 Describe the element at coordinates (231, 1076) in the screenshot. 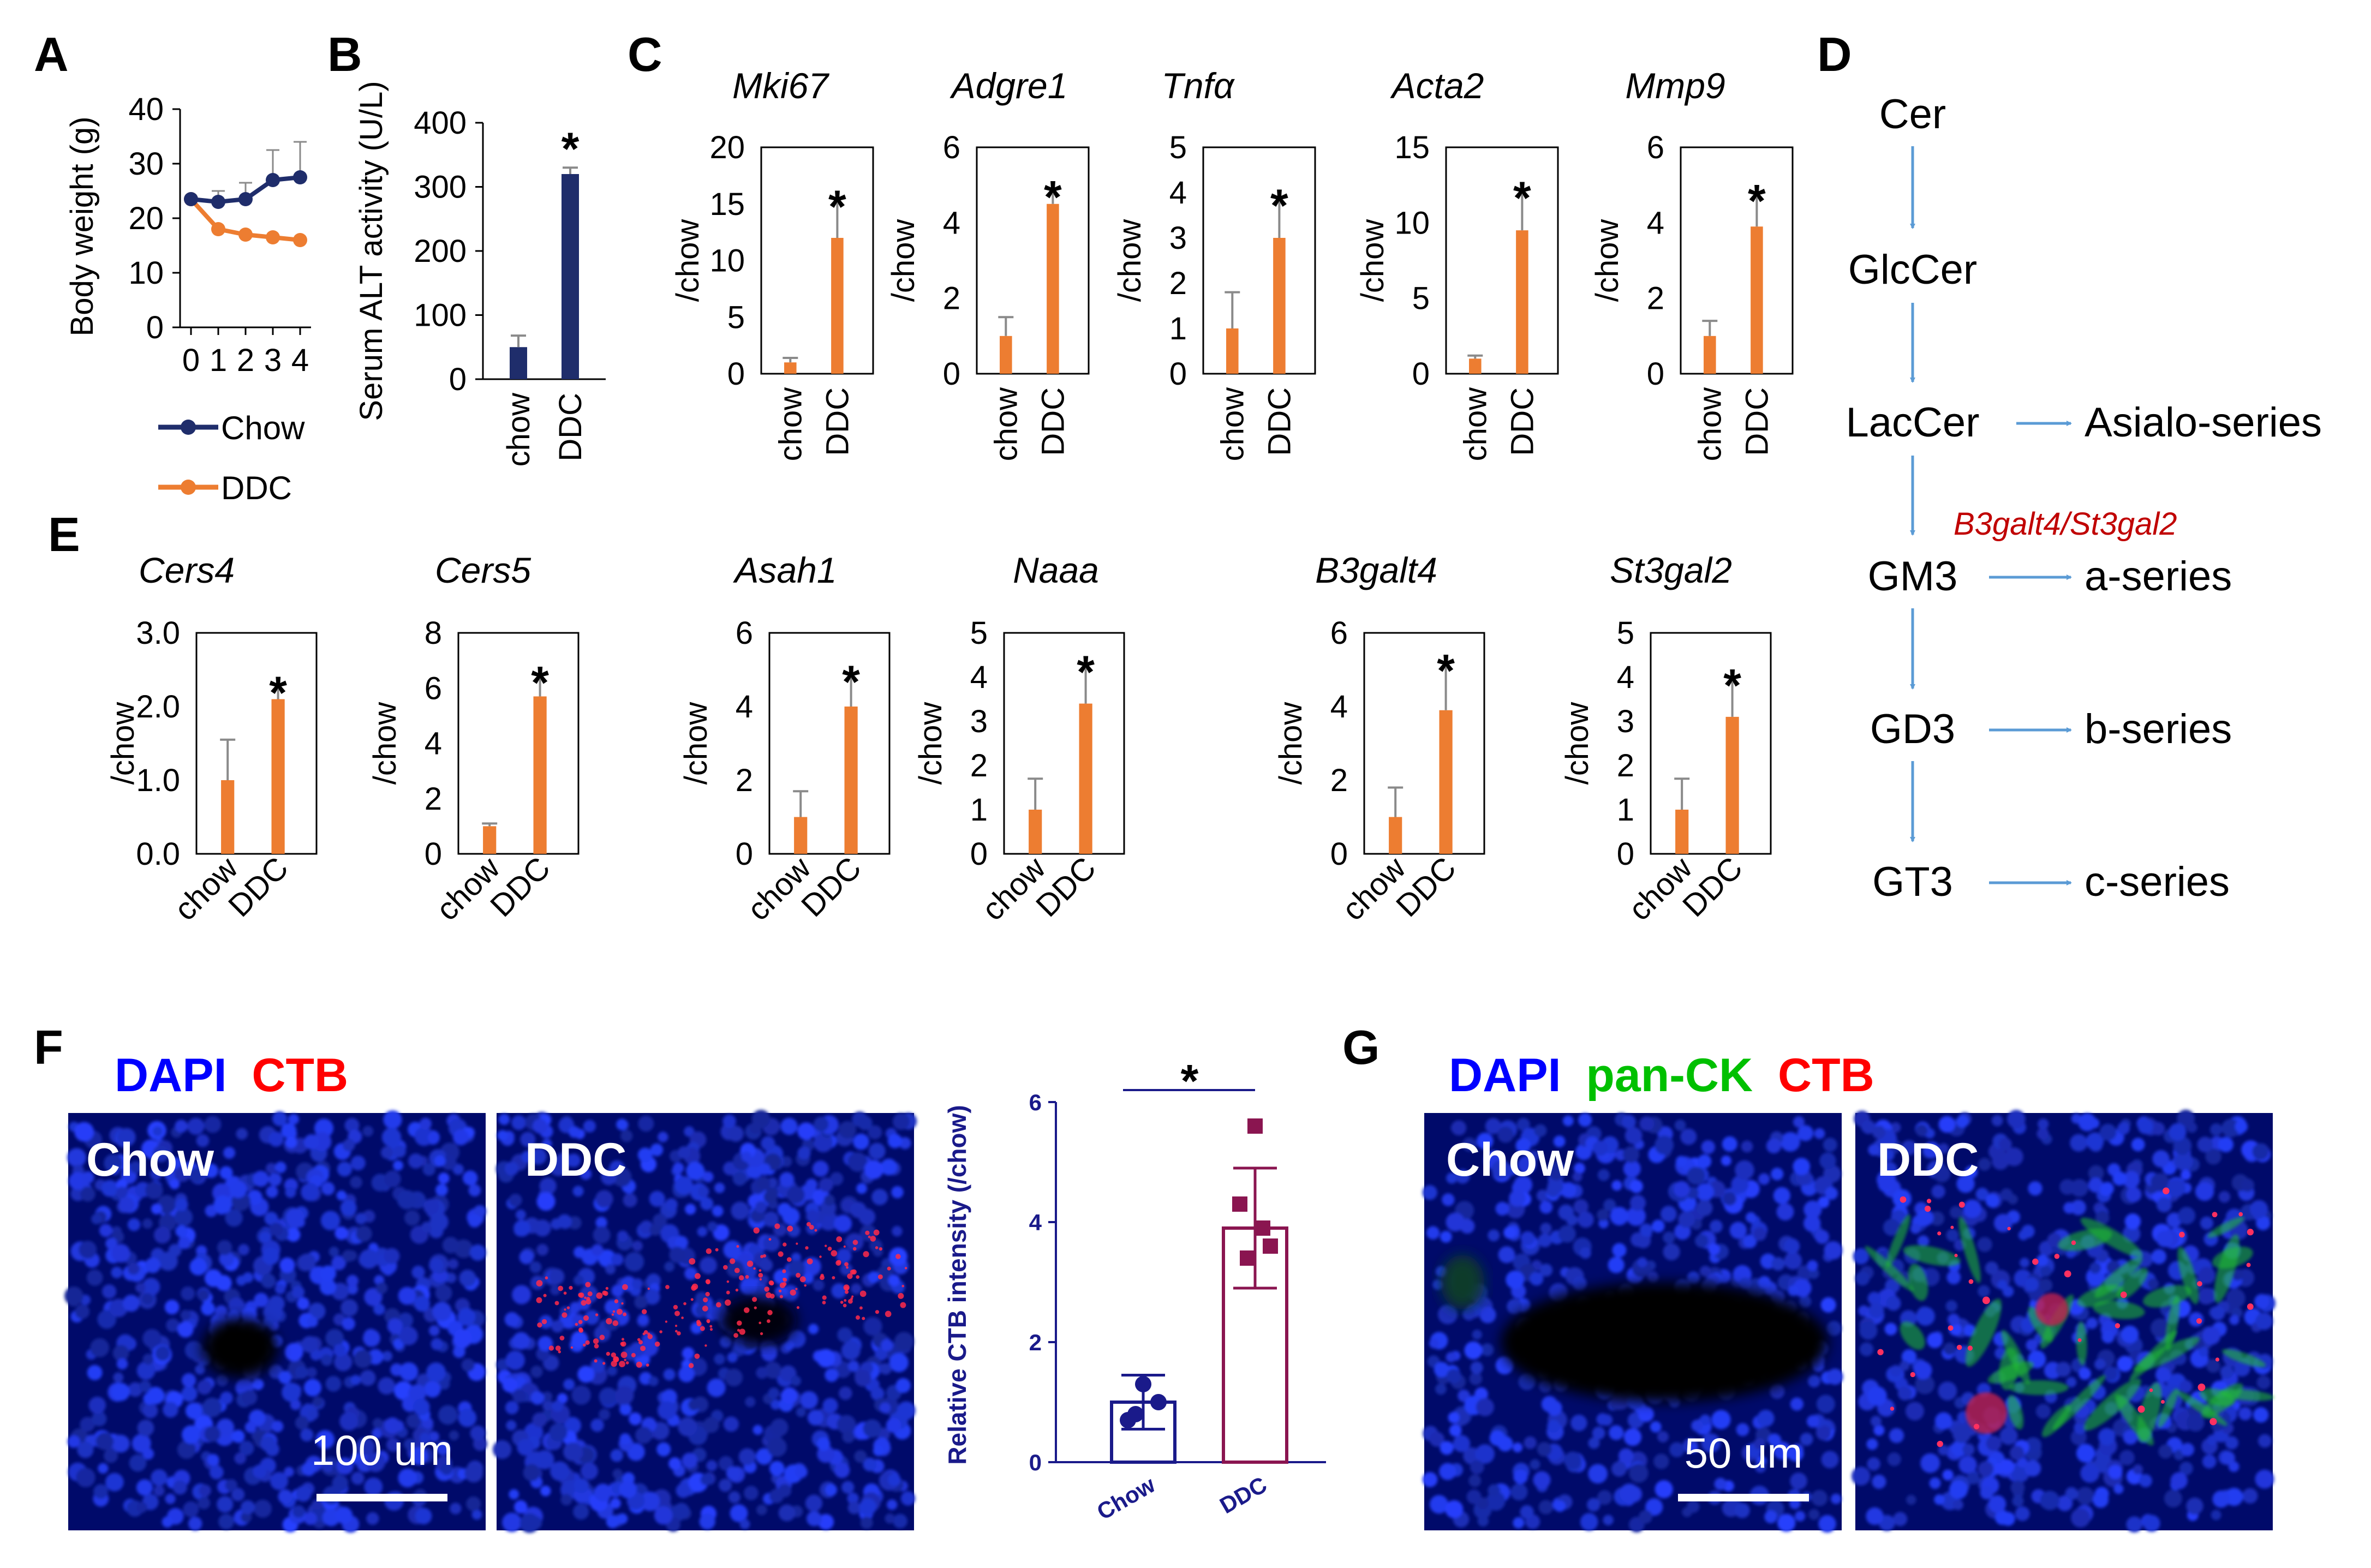

I see `f-title: DAPI CTB` at that location.